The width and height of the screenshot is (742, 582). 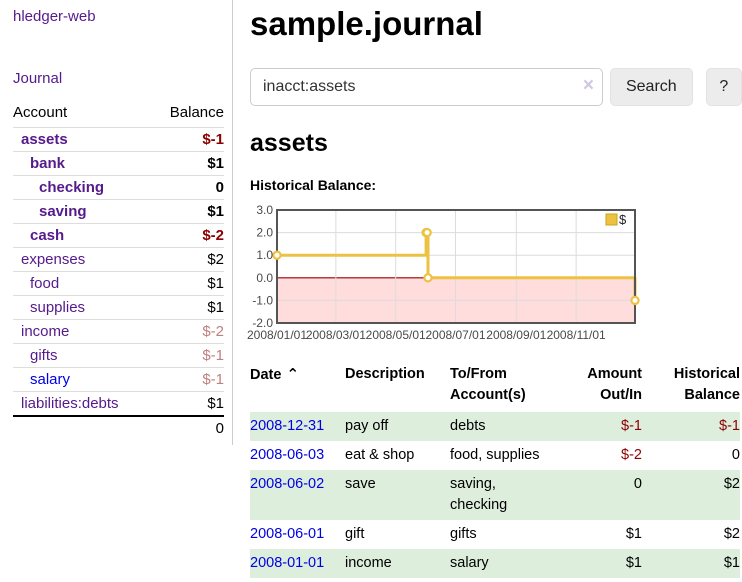 What do you see at coordinates (45, 283) in the screenshot?
I see `account-link-food: food` at bounding box center [45, 283].